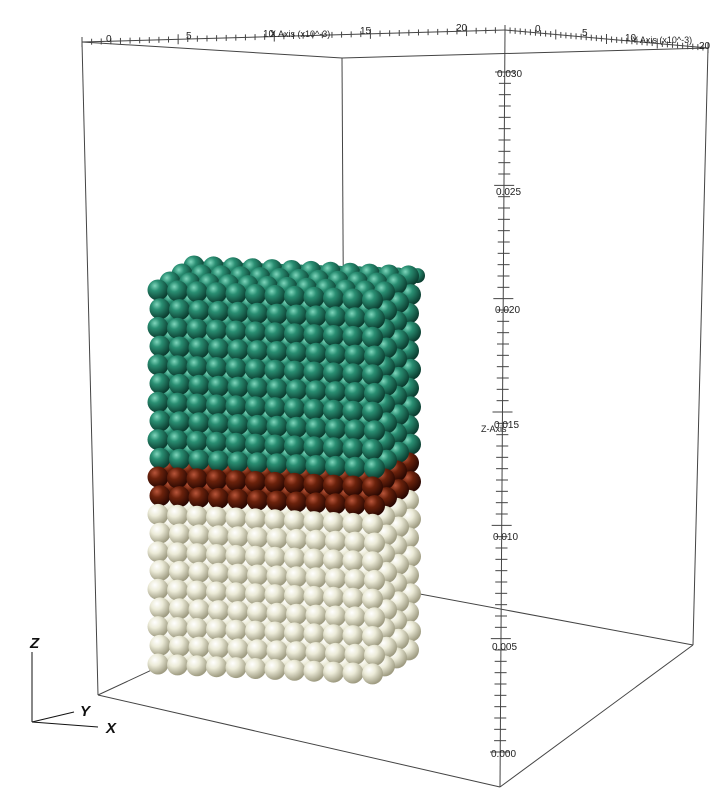 Image resolution: width=718 pixels, height=797 pixels. What do you see at coordinates (366, 31) in the screenshot?
I see `x-tick-label: 15` at bounding box center [366, 31].